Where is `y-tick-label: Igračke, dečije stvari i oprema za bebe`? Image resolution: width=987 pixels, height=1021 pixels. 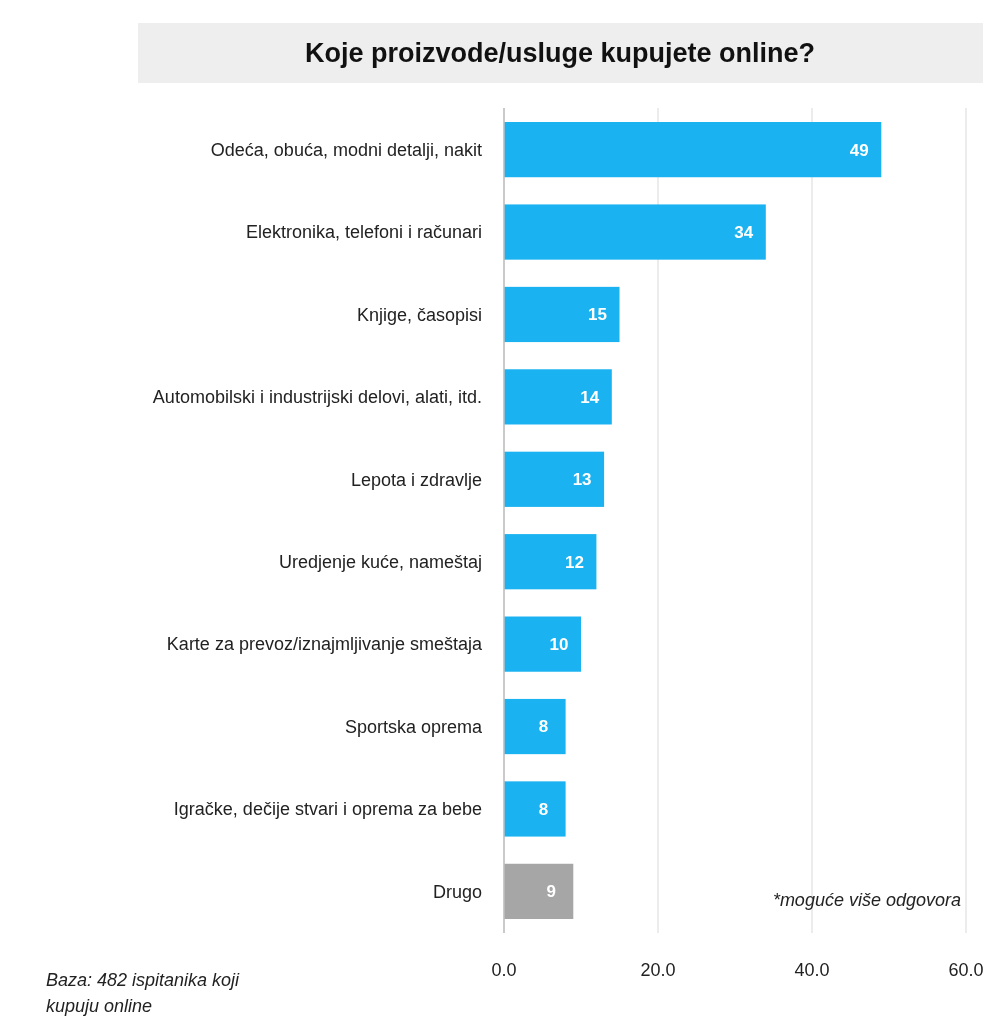 y-tick-label: Igračke, dečije stvari i oprema za bebe is located at coordinates (327, 809).